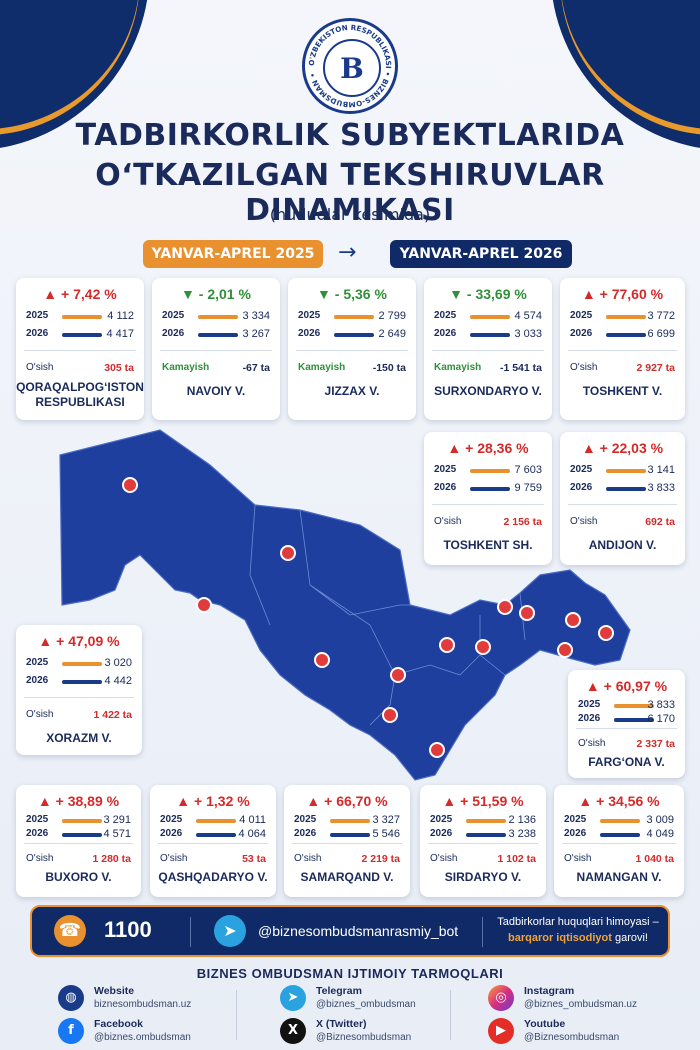 The height and width of the screenshot is (1050, 700). What do you see at coordinates (626, 762) in the screenshot?
I see `region-name: FARG‘ONA V.` at bounding box center [626, 762].